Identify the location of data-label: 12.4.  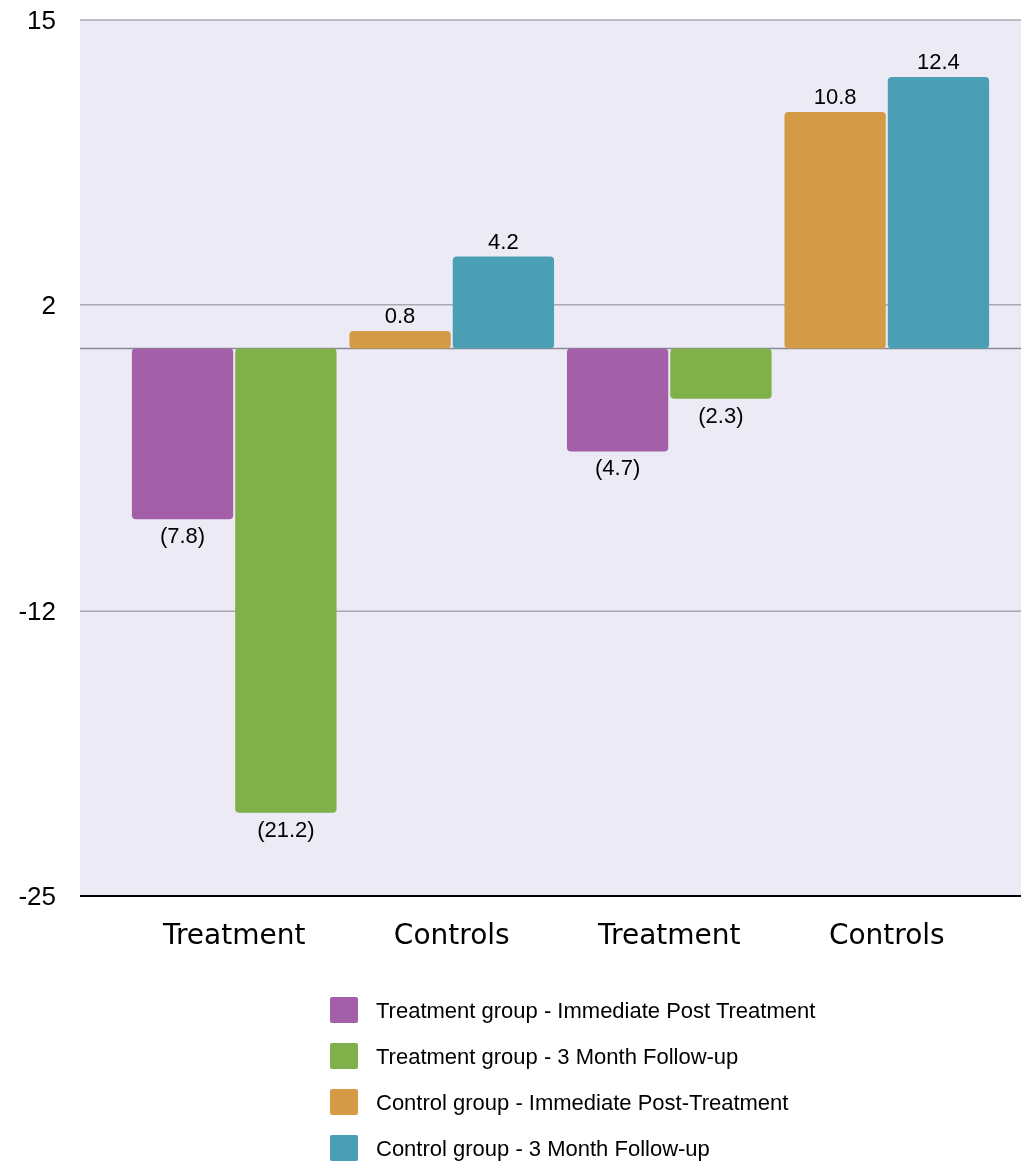
(938, 61).